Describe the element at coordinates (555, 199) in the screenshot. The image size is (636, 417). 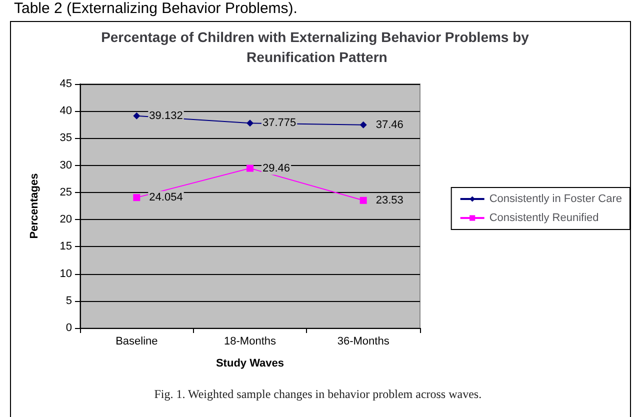
I see `legend-label: Consistently in Foster Care` at that location.